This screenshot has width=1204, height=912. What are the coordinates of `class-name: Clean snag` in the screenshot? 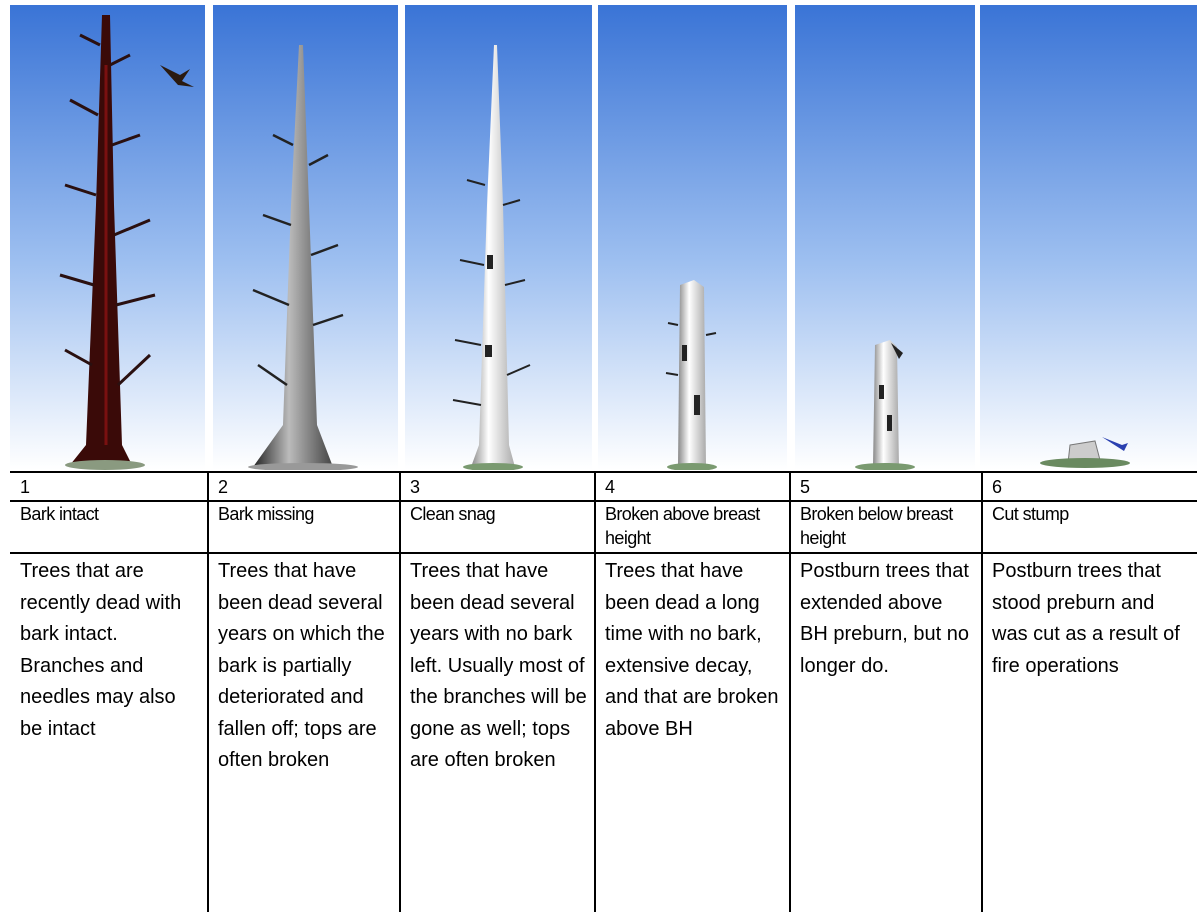 It's located at (453, 514).